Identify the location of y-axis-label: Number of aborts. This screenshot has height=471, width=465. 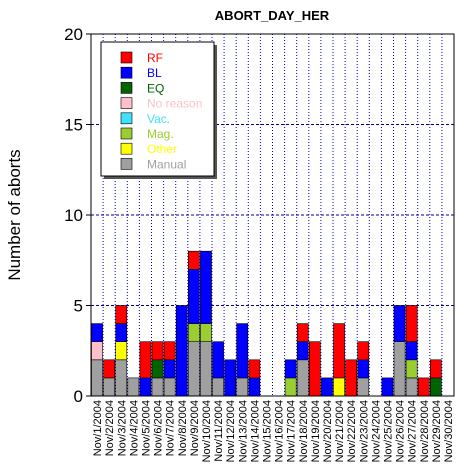
(14, 214).